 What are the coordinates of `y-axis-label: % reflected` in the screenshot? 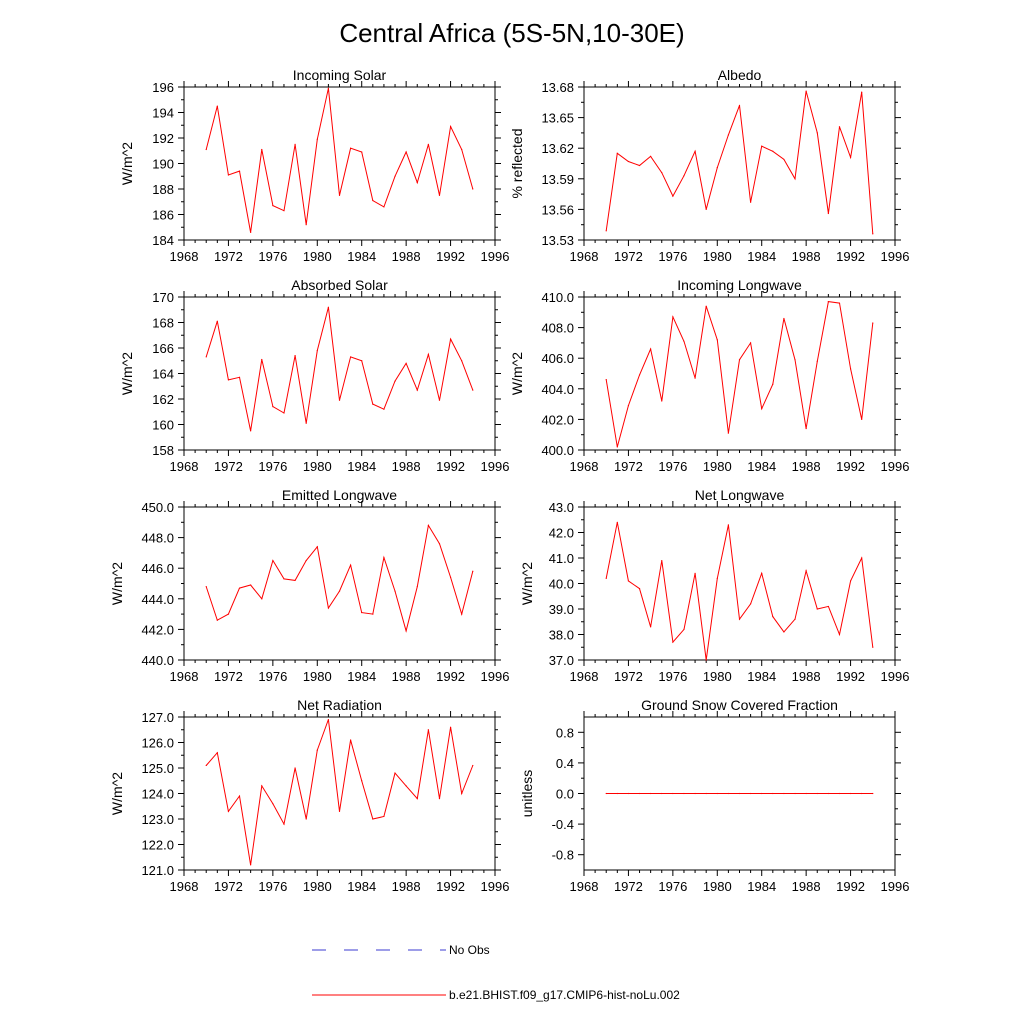 It's located at (517, 163).